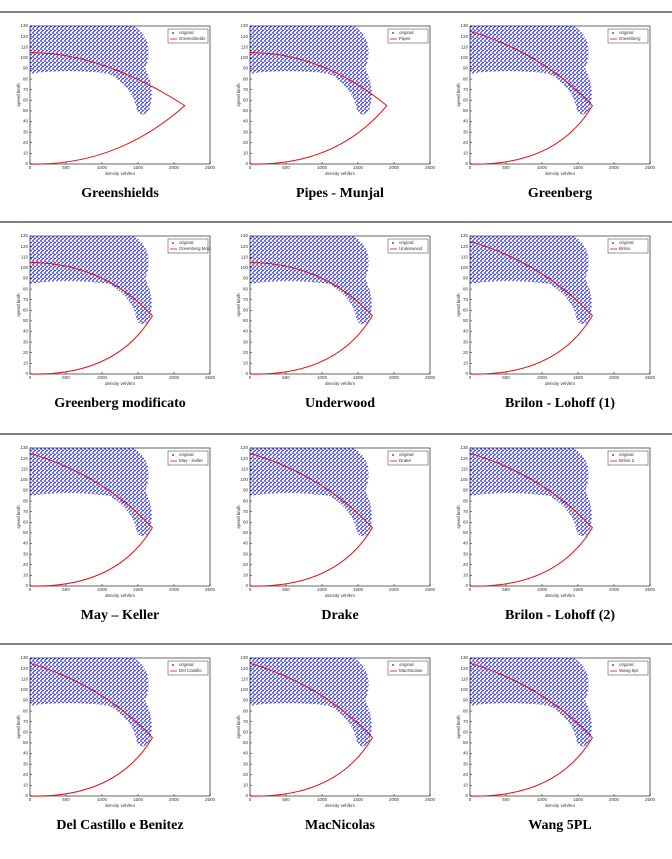 The image size is (672, 859). Describe the element at coordinates (91, 492) in the screenshot. I see `scatter-cloud` at that location.